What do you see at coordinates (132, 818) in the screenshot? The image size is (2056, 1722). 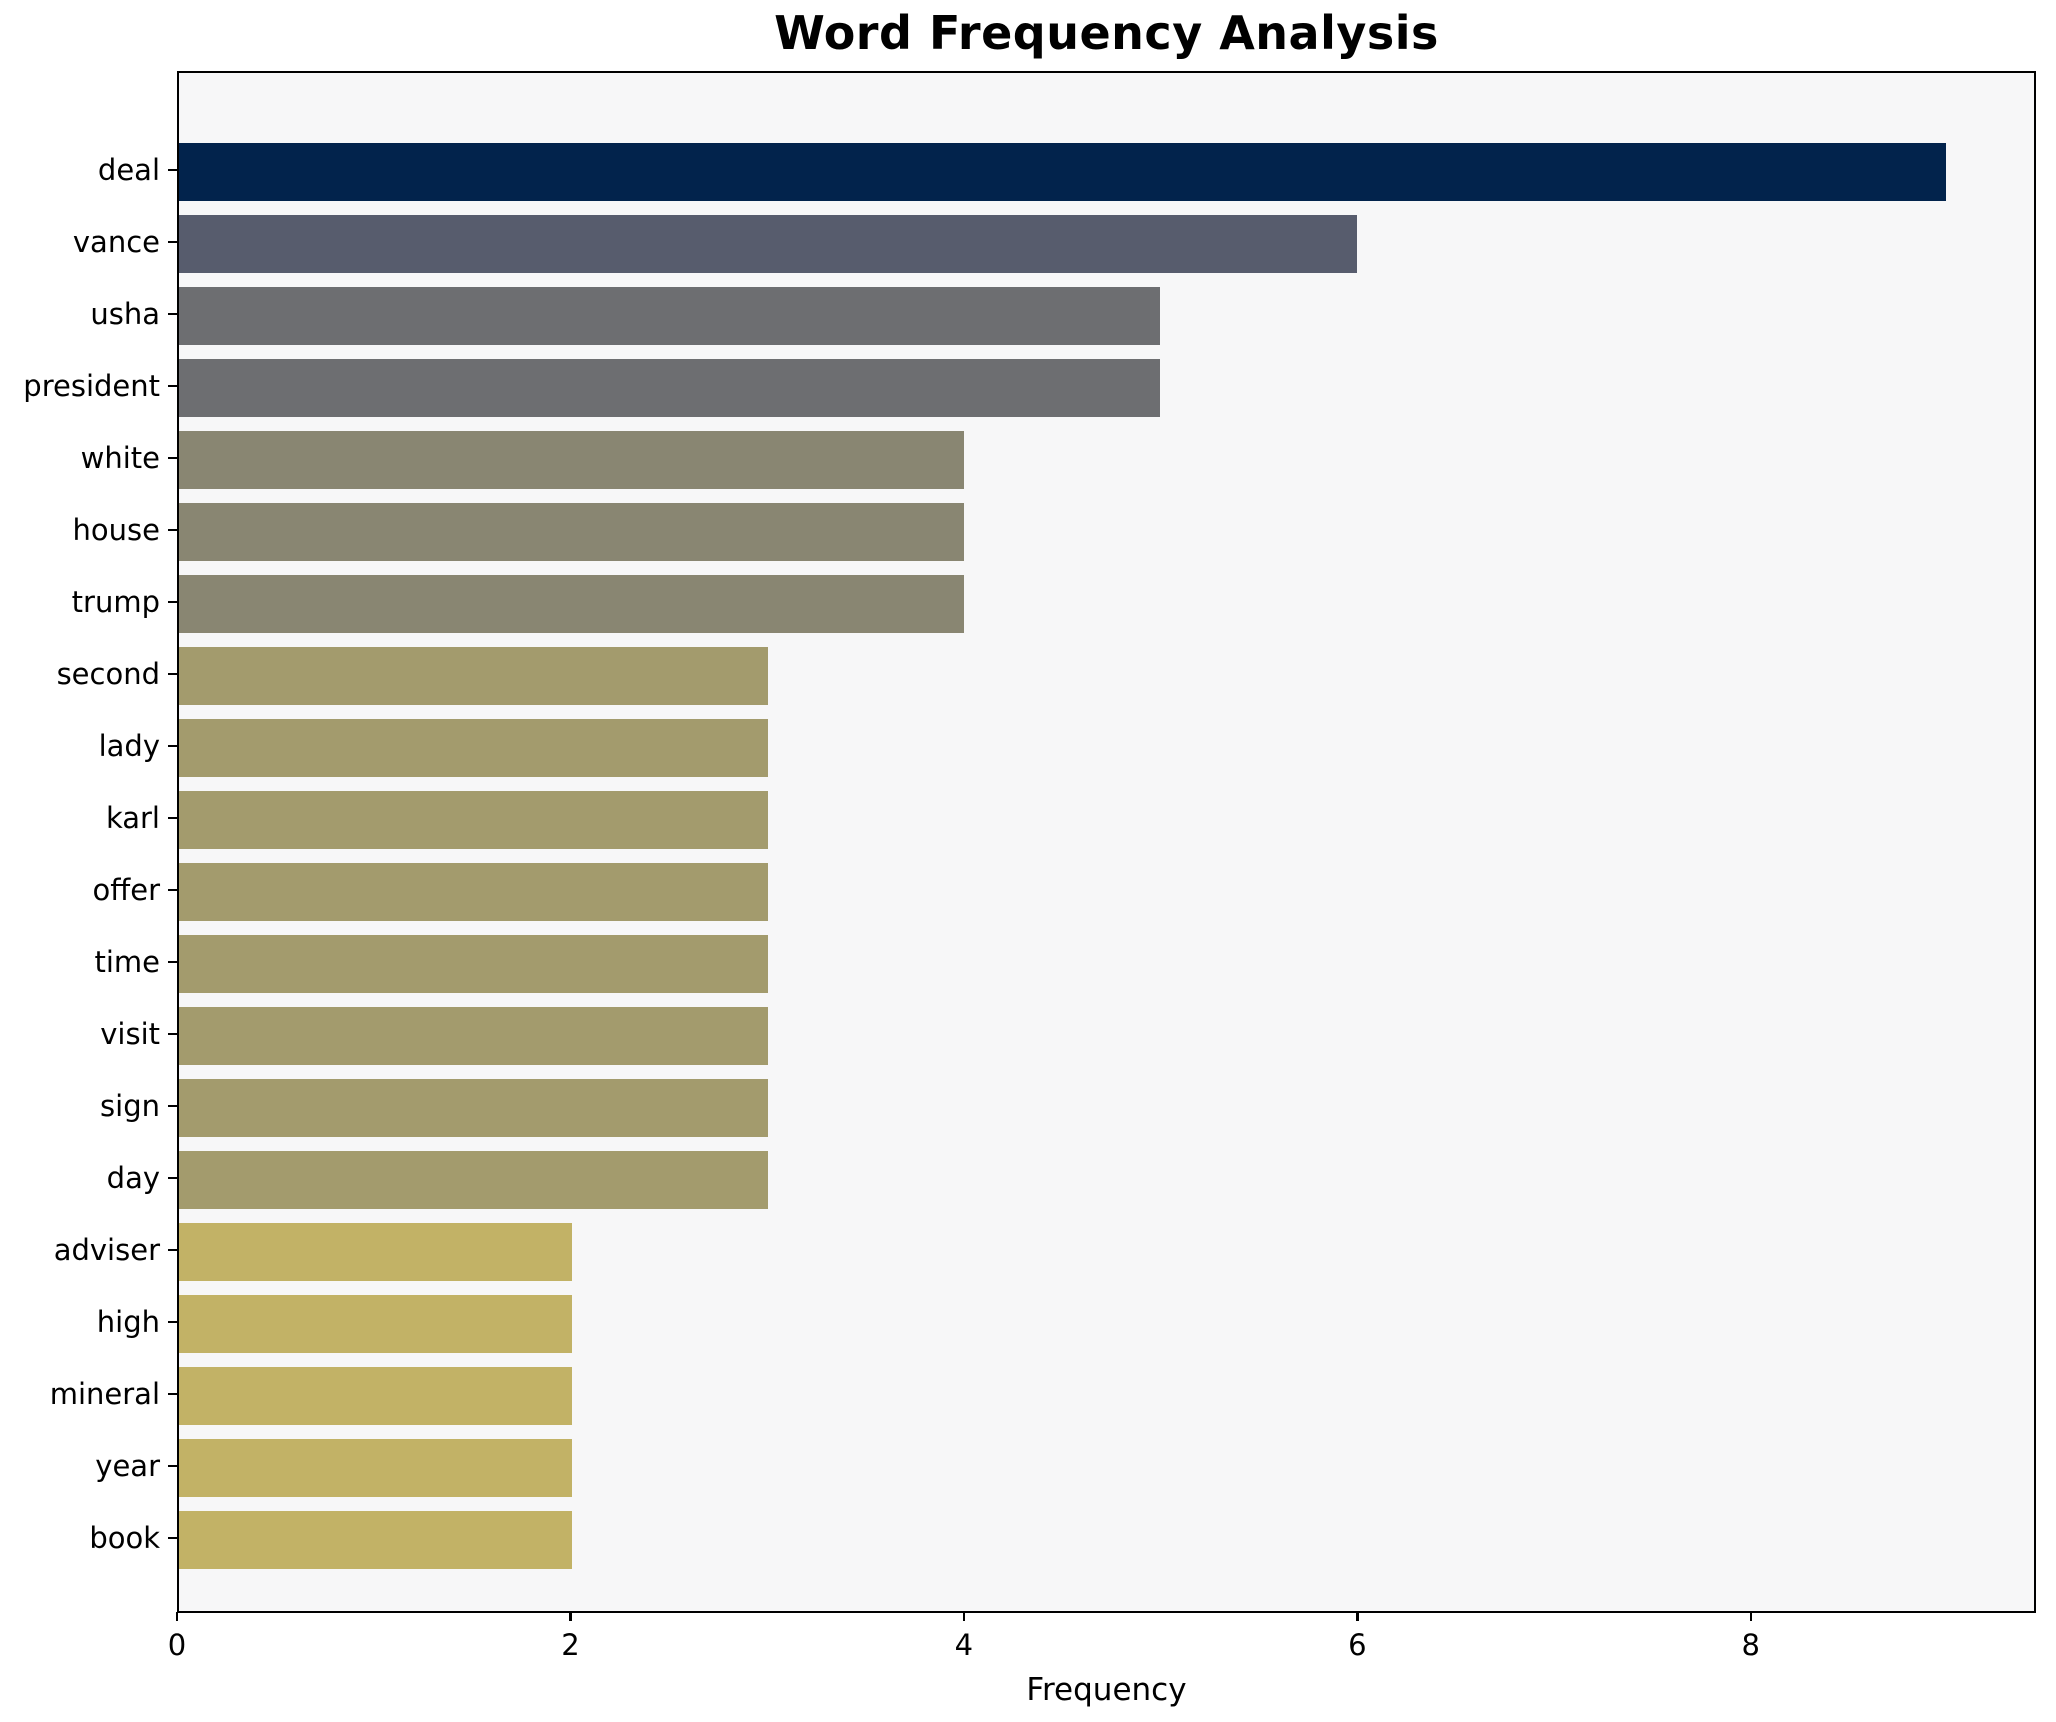 I see `y-tick-label-karl: karl` at bounding box center [132, 818].